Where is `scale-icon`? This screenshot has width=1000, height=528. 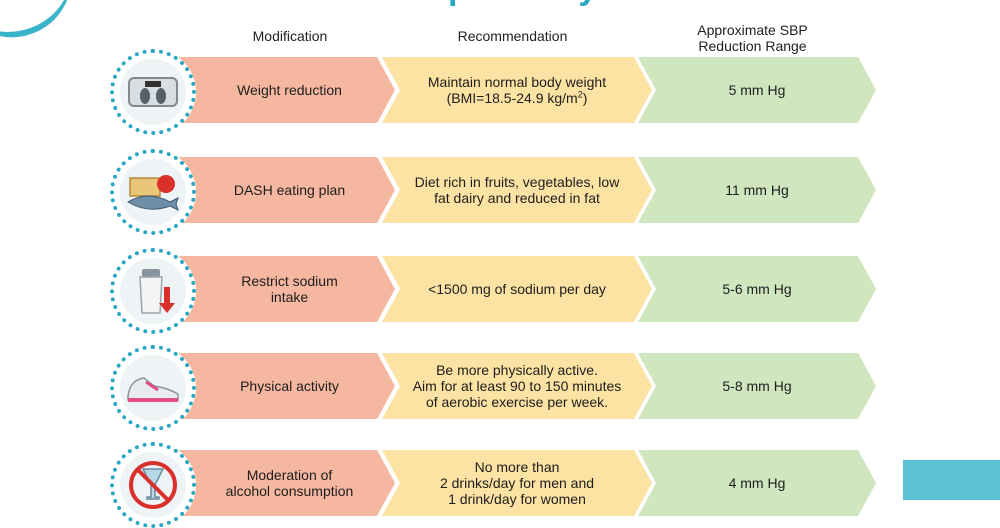 scale-icon is located at coordinates (153, 92).